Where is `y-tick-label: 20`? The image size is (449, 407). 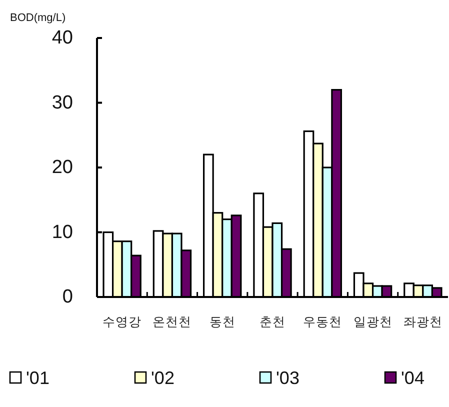 y-tick-label: 20 is located at coordinates (62, 167).